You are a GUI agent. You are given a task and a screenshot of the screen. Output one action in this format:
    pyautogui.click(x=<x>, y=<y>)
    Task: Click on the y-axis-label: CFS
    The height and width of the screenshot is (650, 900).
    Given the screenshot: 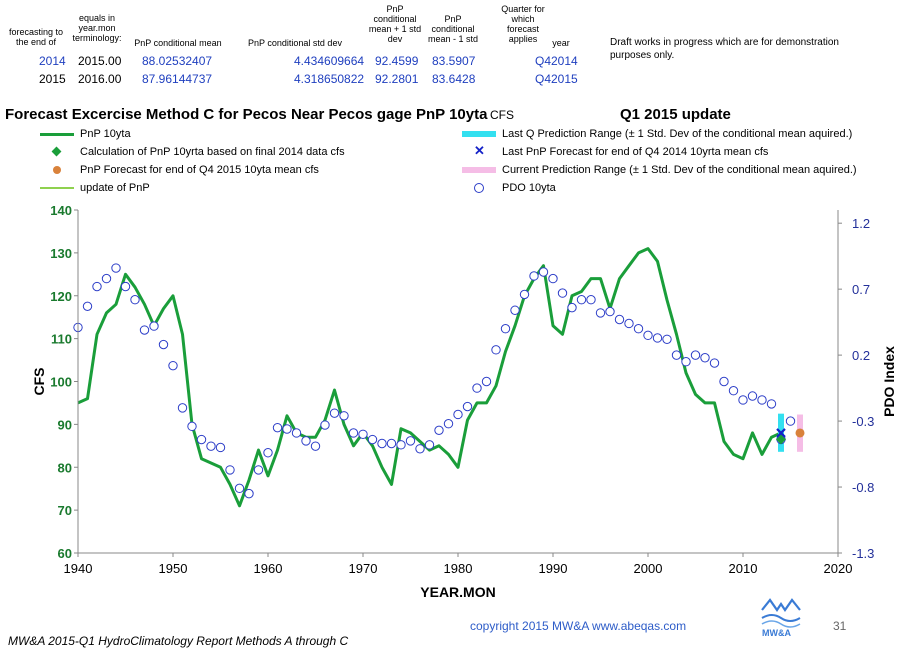 What is the action you would take?
    pyautogui.click(x=39, y=382)
    